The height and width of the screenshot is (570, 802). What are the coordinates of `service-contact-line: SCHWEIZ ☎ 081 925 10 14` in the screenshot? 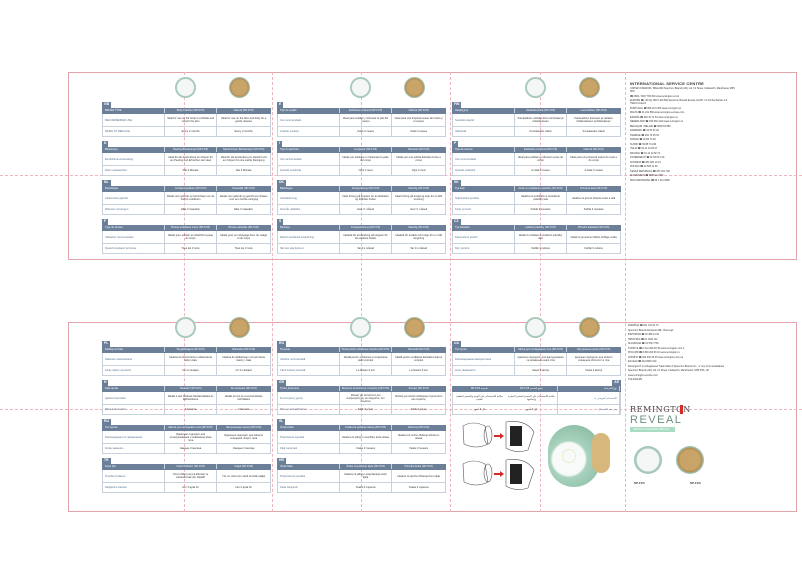 It's located at (645, 162).